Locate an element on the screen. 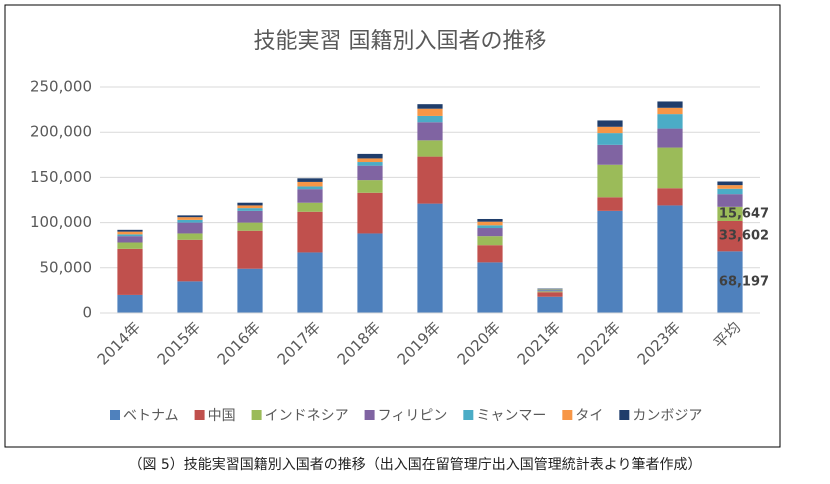 The width and height of the screenshot is (830, 484). legend-label: カンボジア is located at coordinates (667, 416).